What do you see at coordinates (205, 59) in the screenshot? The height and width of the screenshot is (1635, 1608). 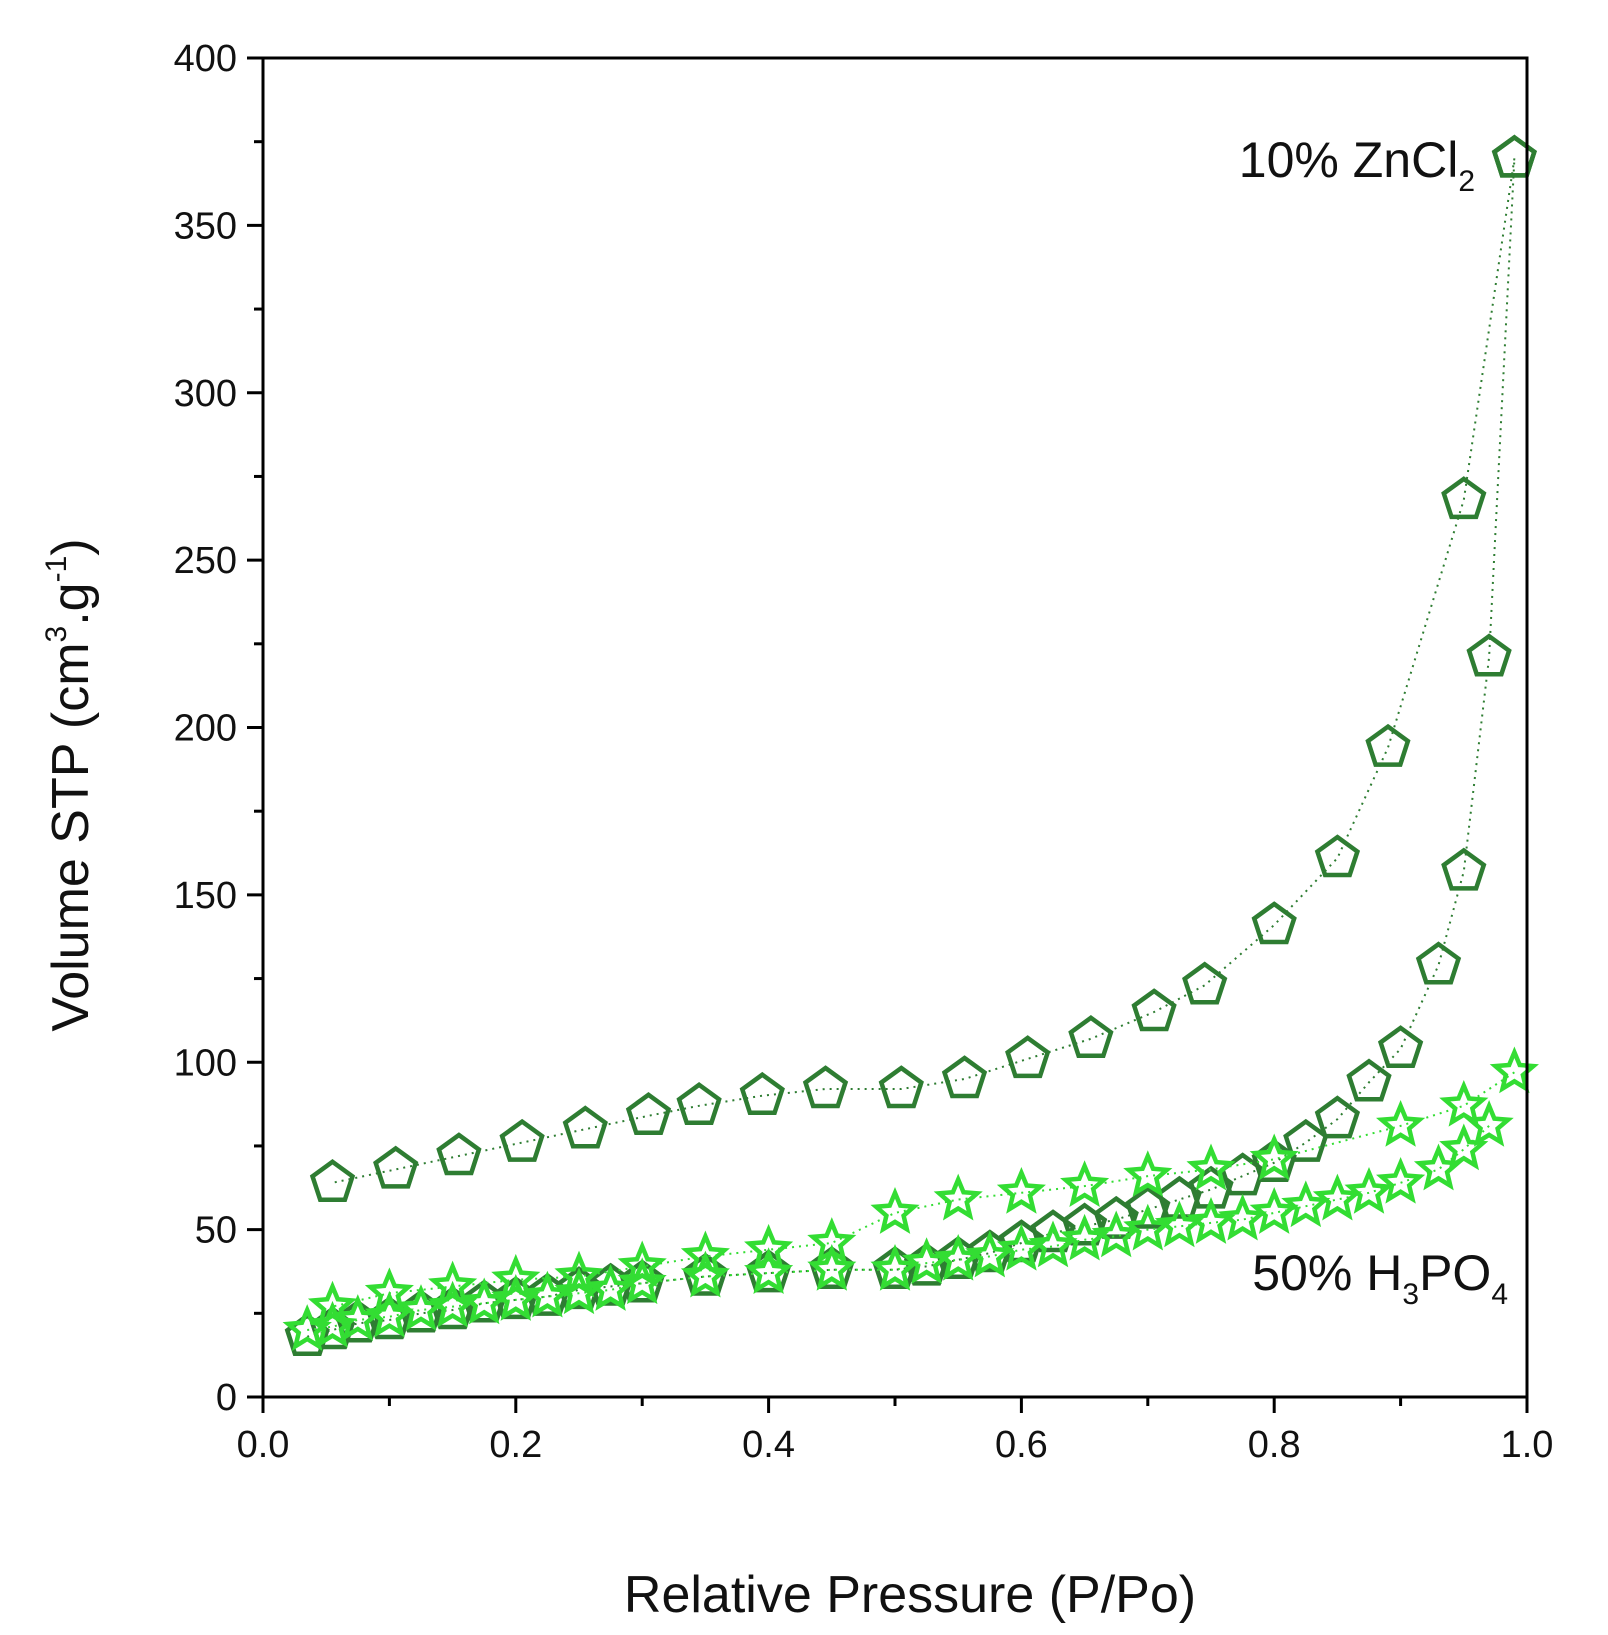 I see `y-tick-label: 400` at bounding box center [205, 59].